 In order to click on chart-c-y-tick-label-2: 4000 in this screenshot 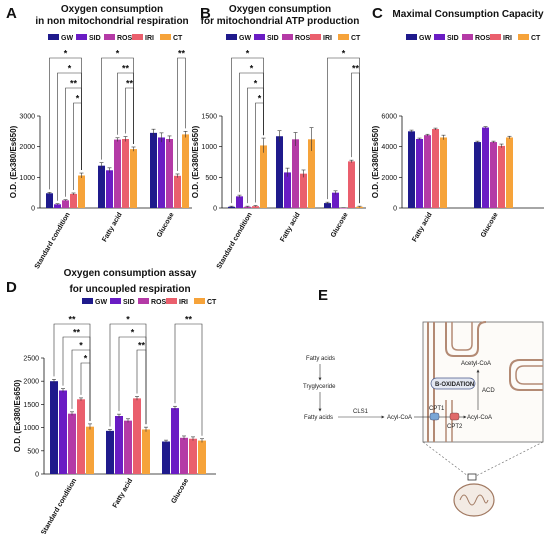, I will do `click(389, 147)`.